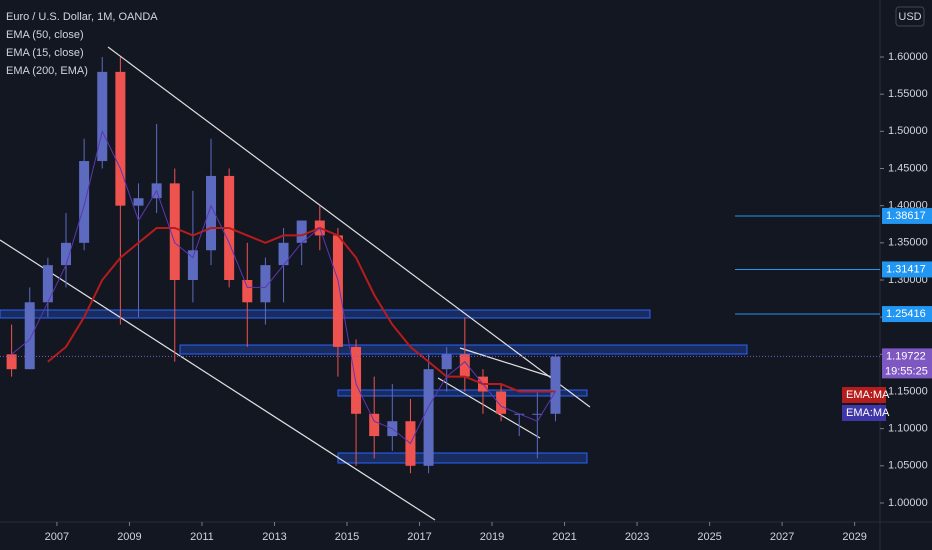  What do you see at coordinates (908, 57) in the screenshot?
I see `y-tick-label: 1.60000` at bounding box center [908, 57].